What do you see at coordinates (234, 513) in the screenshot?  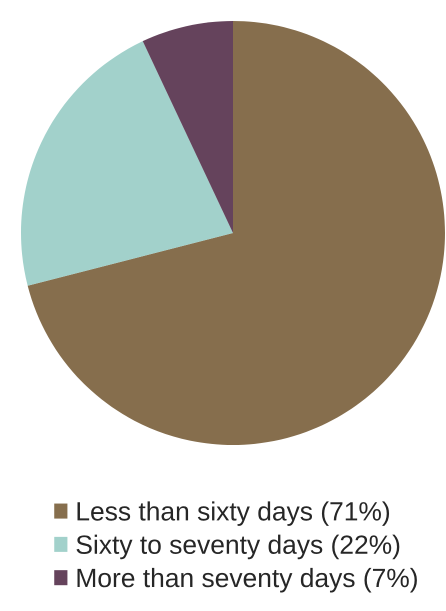 I see `legend-label: Less than sixty days (71%)` at bounding box center [234, 513].